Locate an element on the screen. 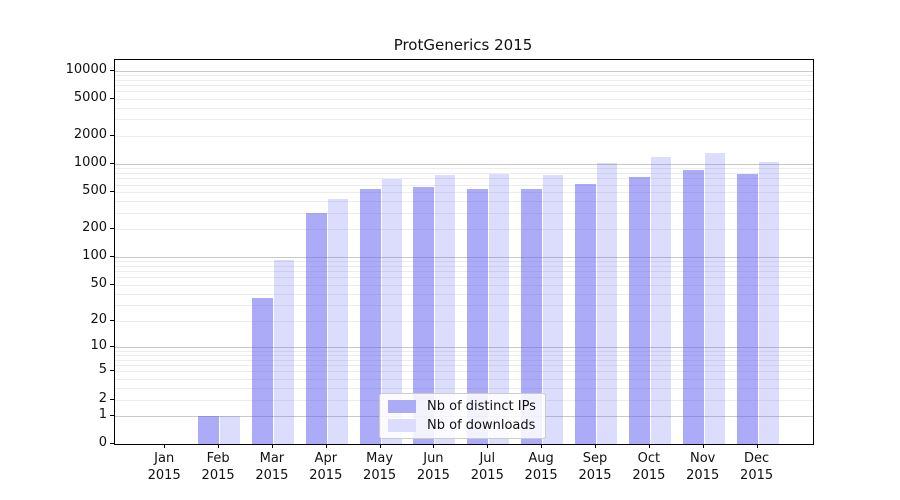 The image size is (900, 500). x-tick-label: Oct 2015 is located at coordinates (649, 467).